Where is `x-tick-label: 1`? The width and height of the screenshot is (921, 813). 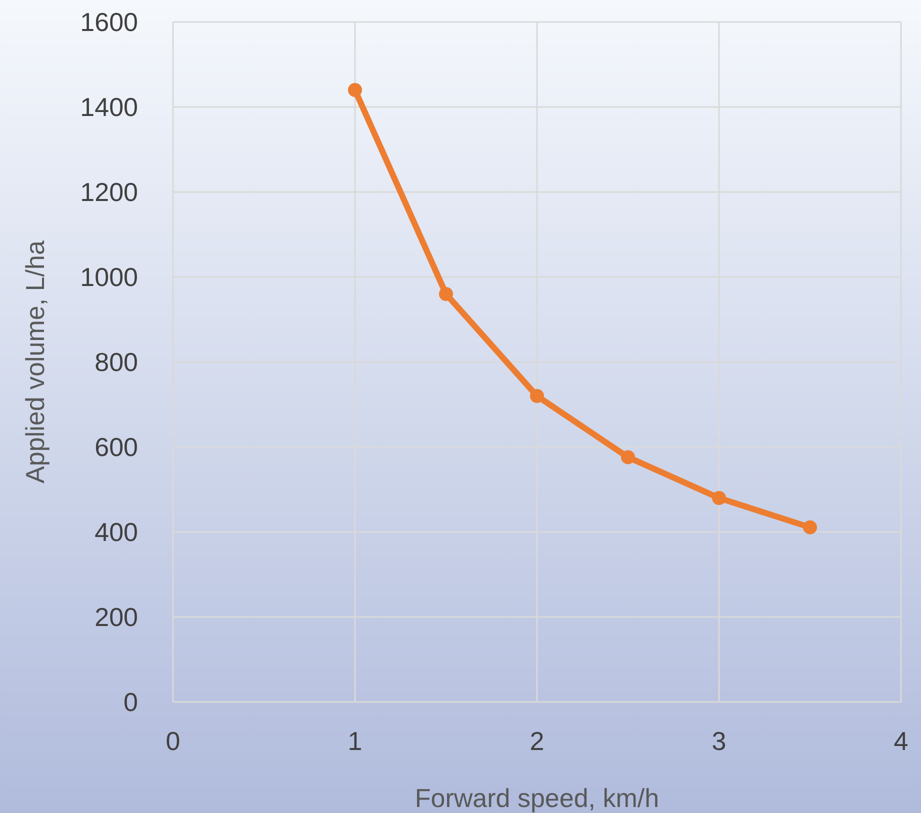
x-tick-label: 1 is located at coordinates (355, 741).